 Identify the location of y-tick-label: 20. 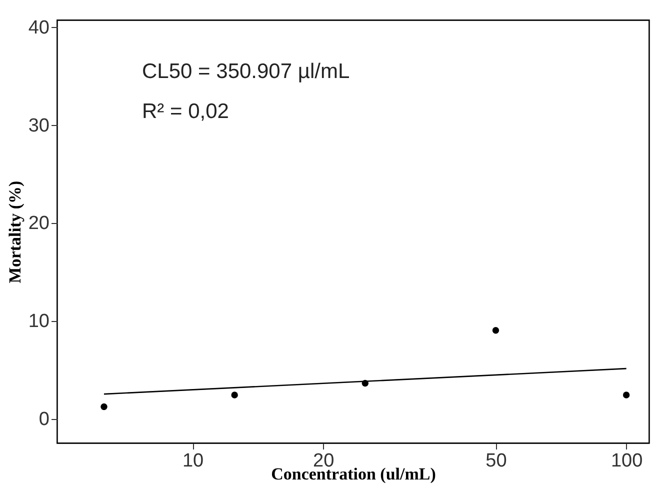
(39, 223).